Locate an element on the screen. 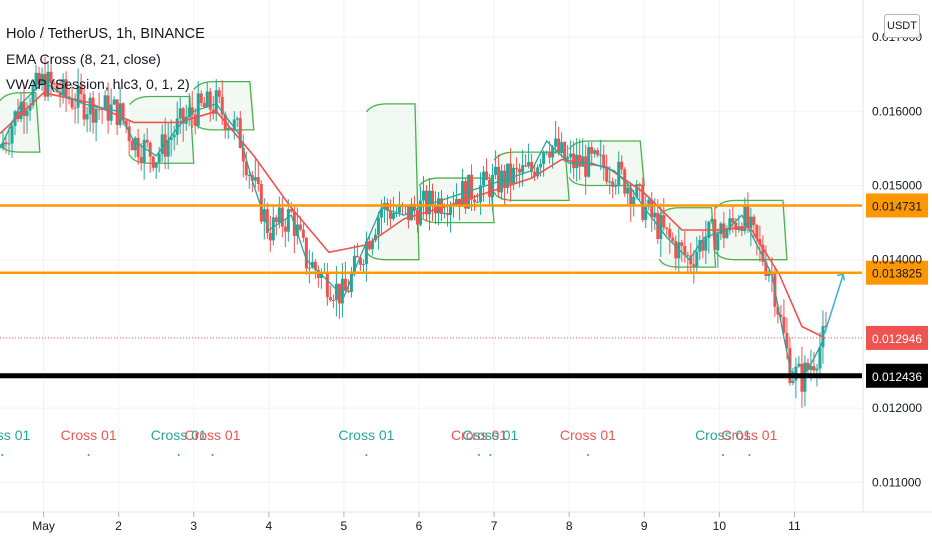 The image size is (932, 550). cross-marker-dot is located at coordinates (2, 455).